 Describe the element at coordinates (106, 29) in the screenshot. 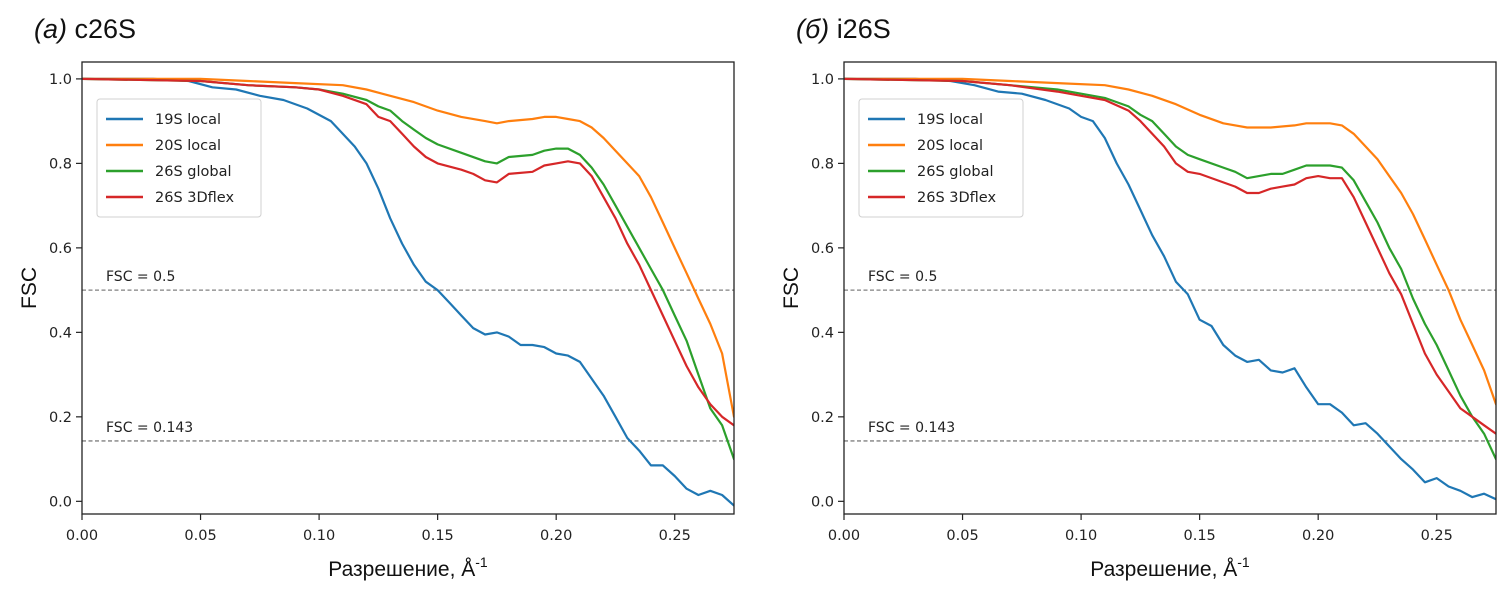

I see `panel-name: c26S` at that location.